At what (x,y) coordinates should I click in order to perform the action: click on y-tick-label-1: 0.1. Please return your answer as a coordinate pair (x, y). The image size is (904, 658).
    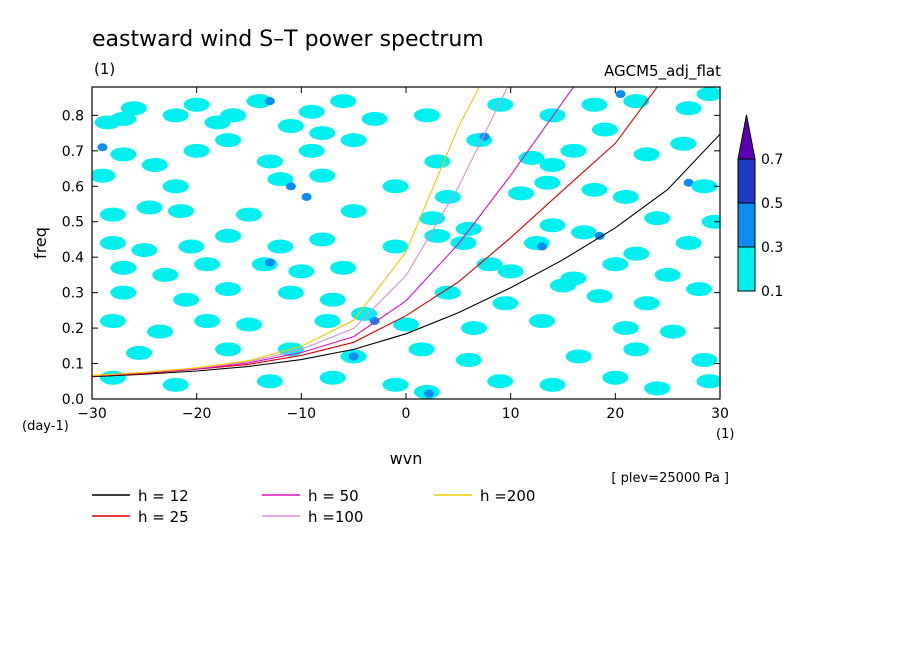
    Looking at the image, I should click on (73, 365).